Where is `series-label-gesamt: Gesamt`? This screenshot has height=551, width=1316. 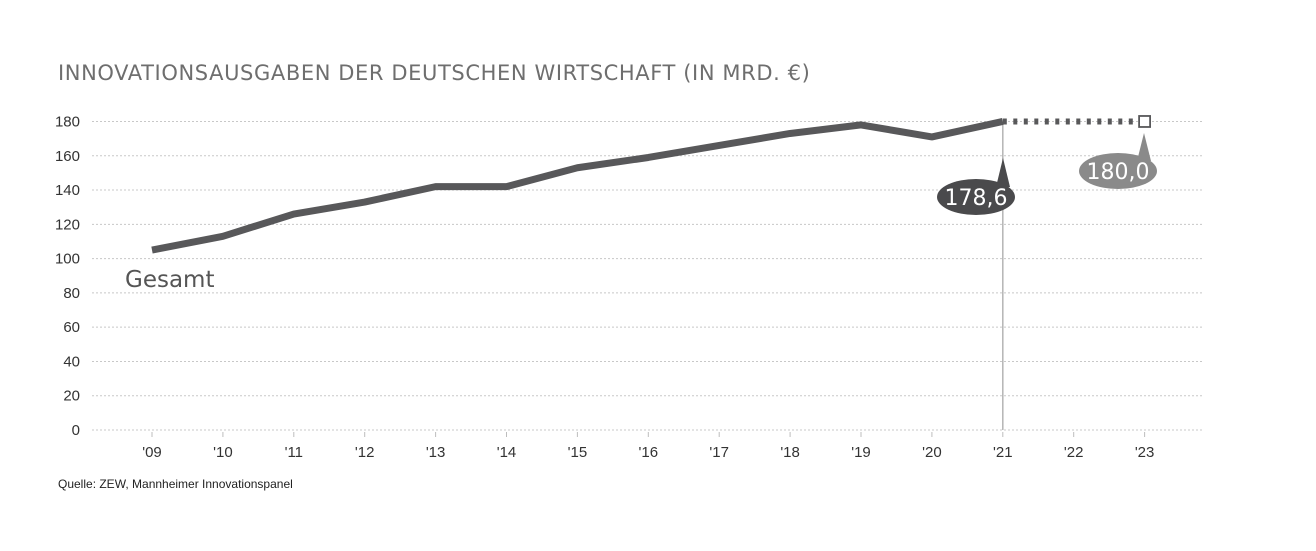
series-label-gesamt: Gesamt is located at coordinates (169, 280).